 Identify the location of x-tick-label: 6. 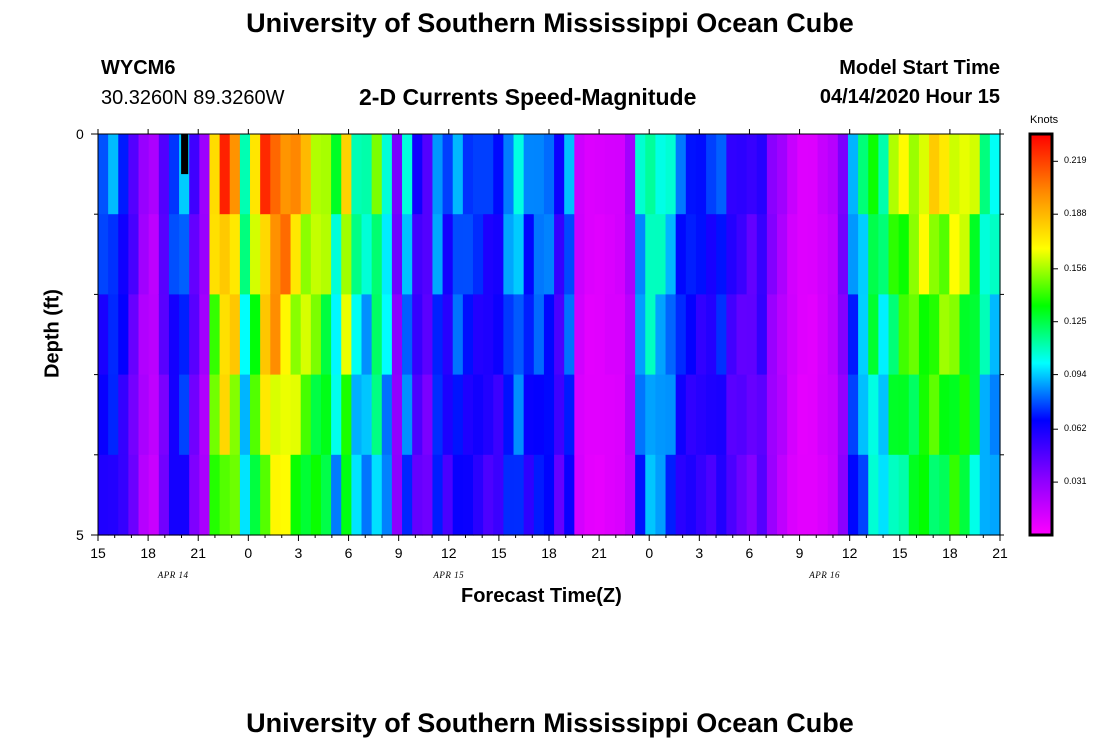
(749, 553).